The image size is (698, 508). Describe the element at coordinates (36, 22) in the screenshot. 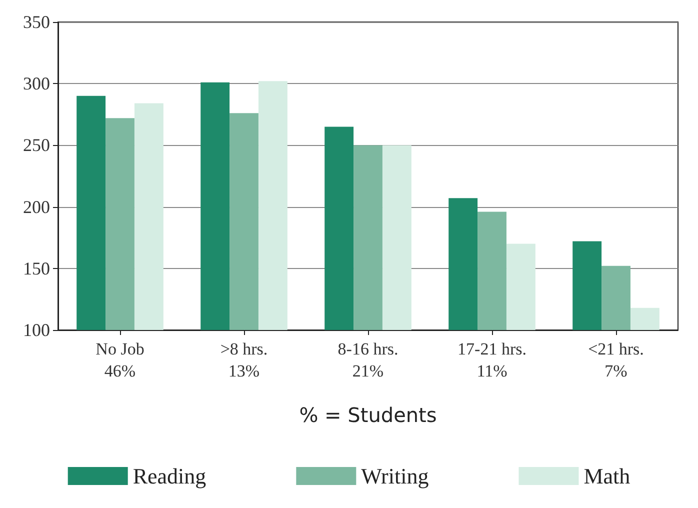

I see `y-tick-label: 350` at that location.